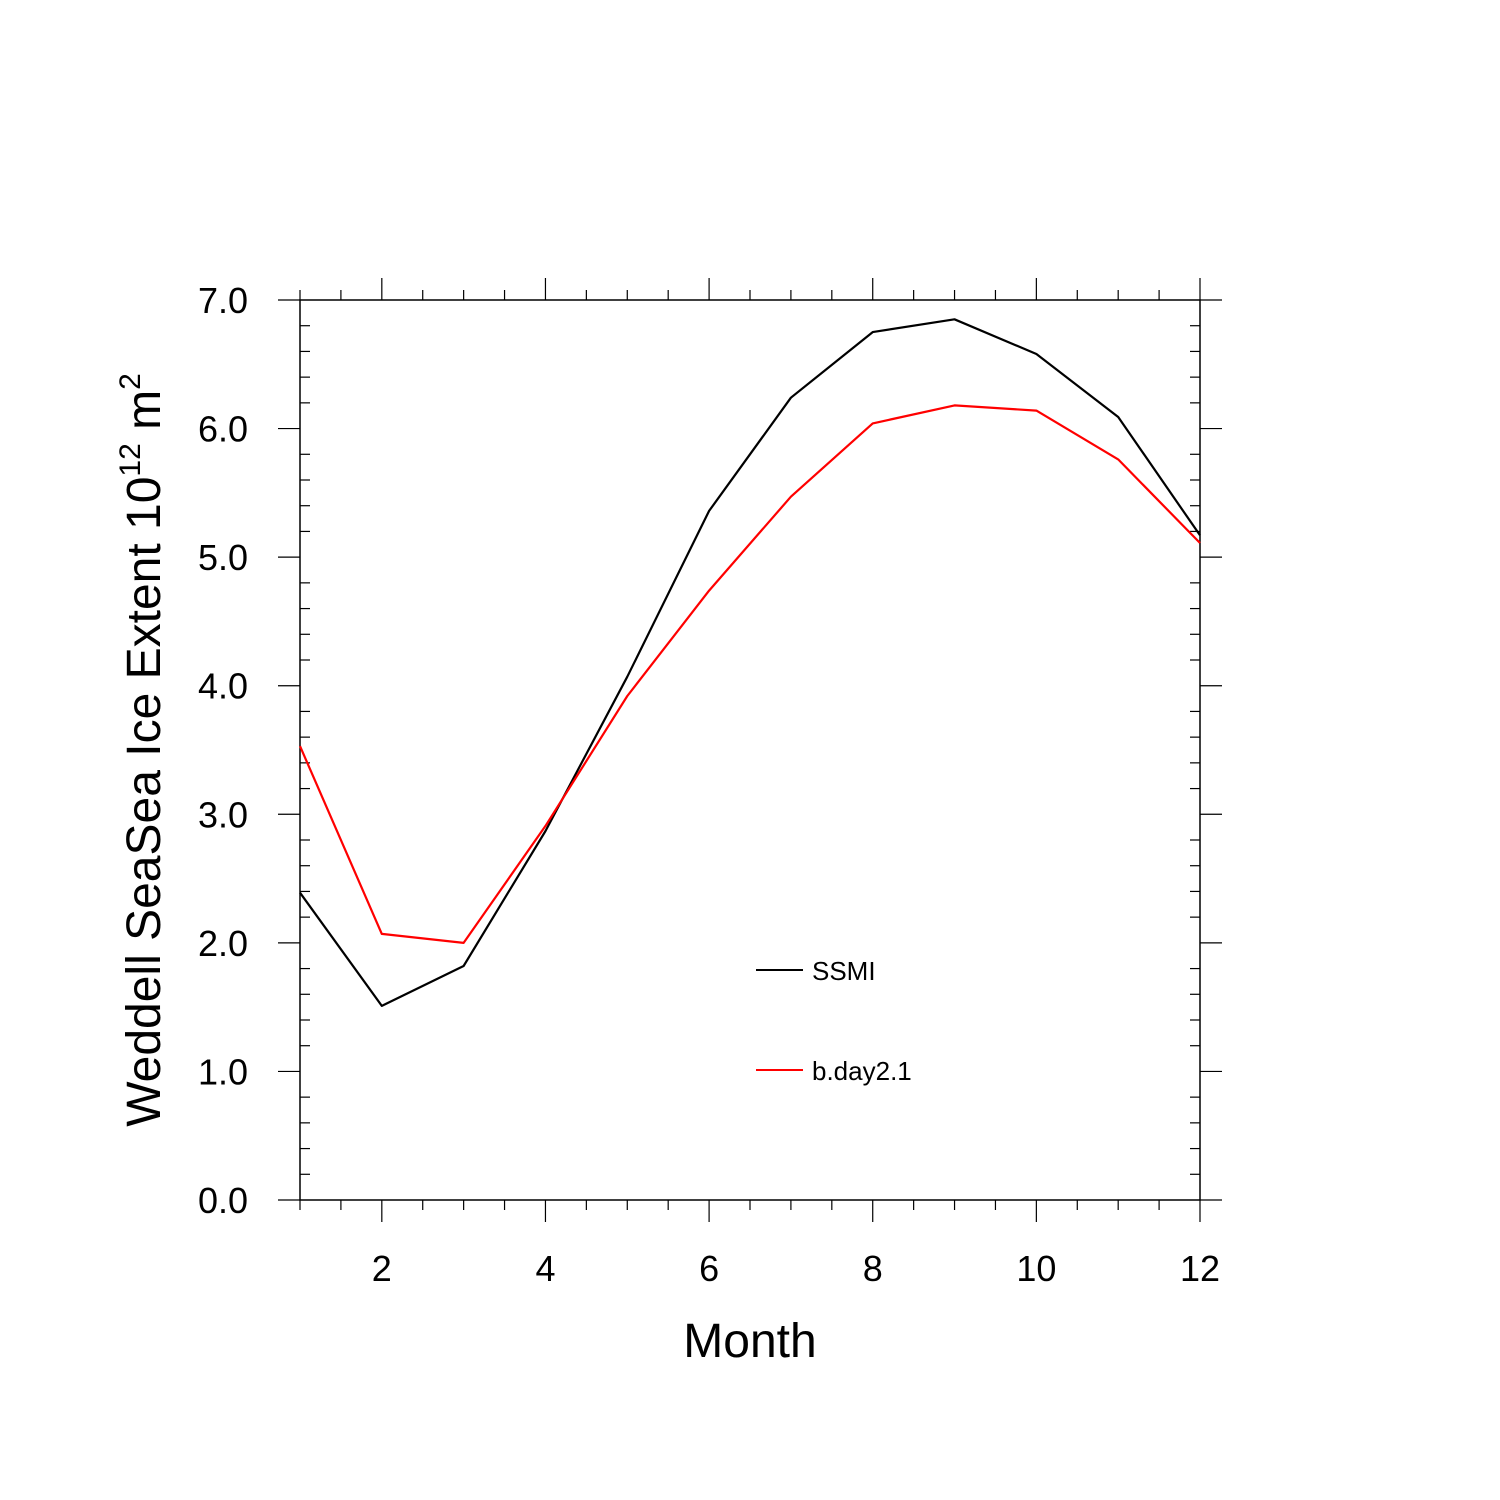 Image resolution: width=1500 pixels, height=1500 pixels. I want to click on x-tick-labels: 2 4 6 8 10 12, so click(796, 1268).